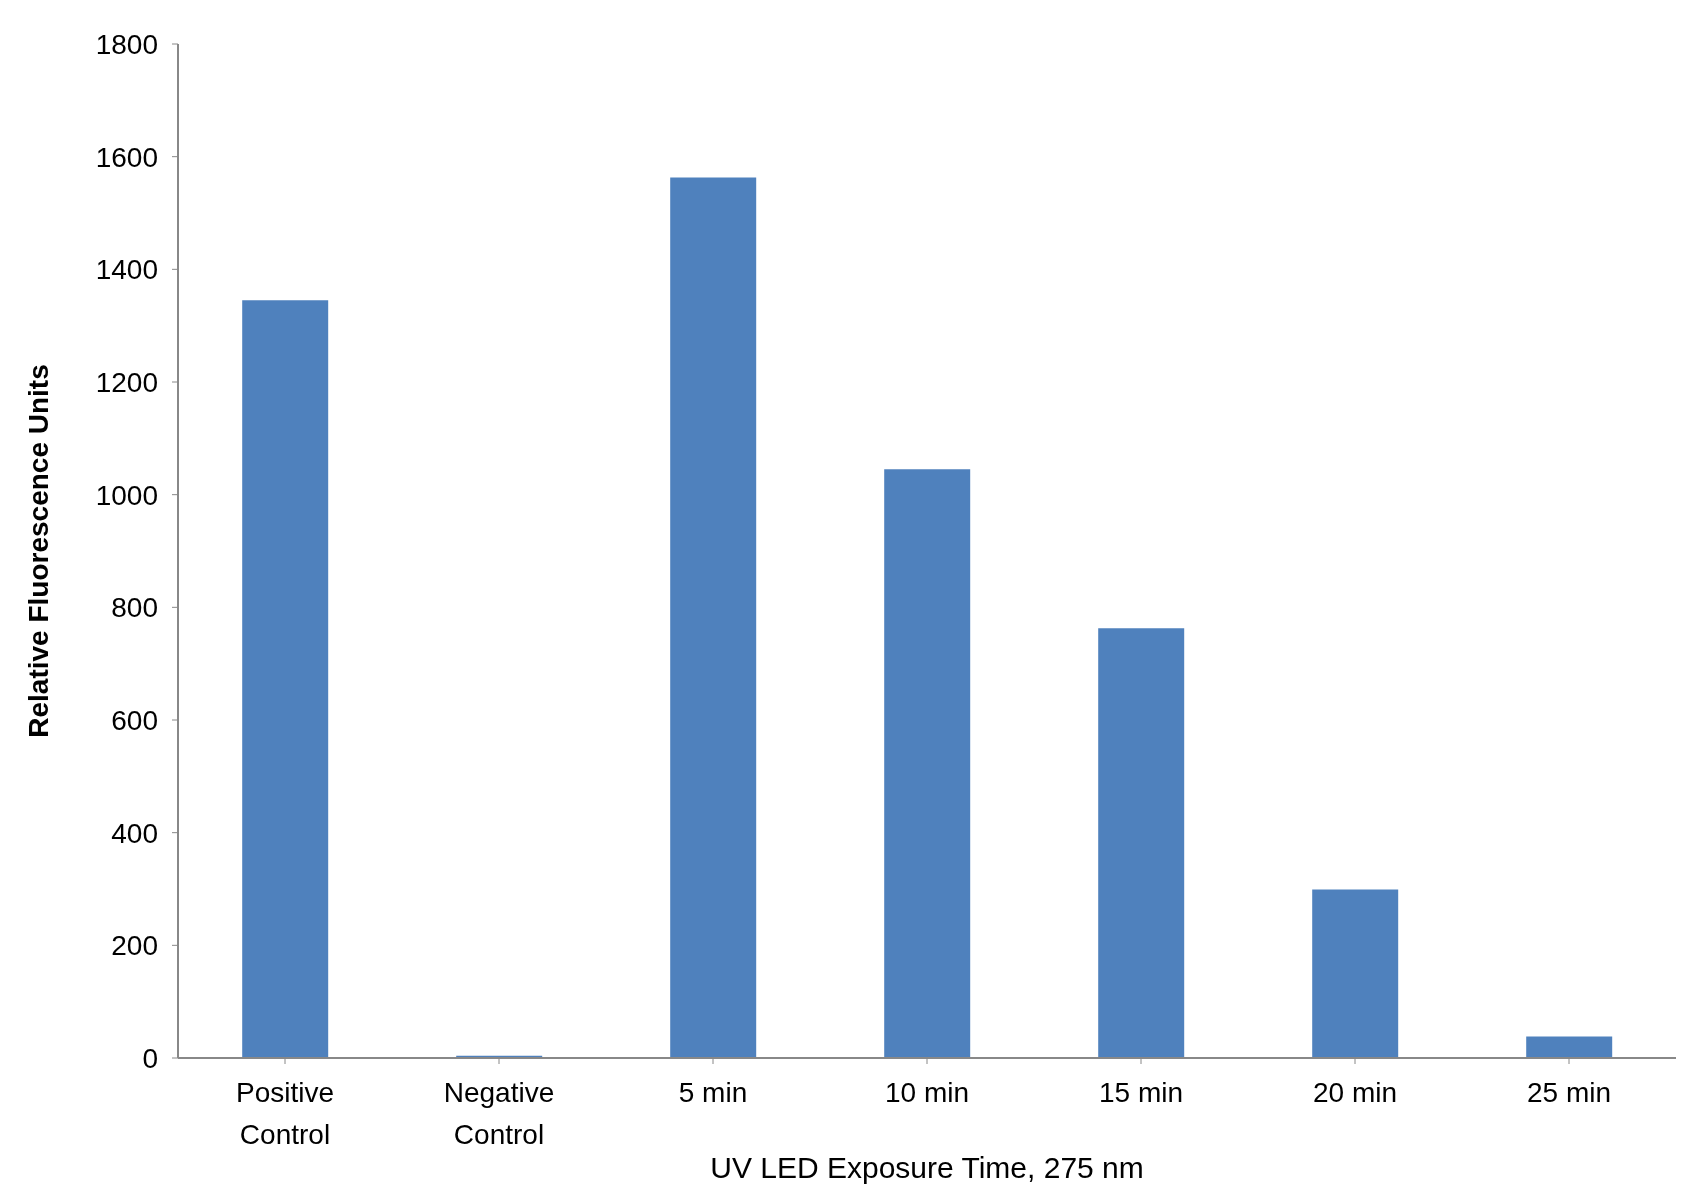 This screenshot has width=1684, height=1198. I want to click on x-tick-label: 15 min, so click(1141, 1092).